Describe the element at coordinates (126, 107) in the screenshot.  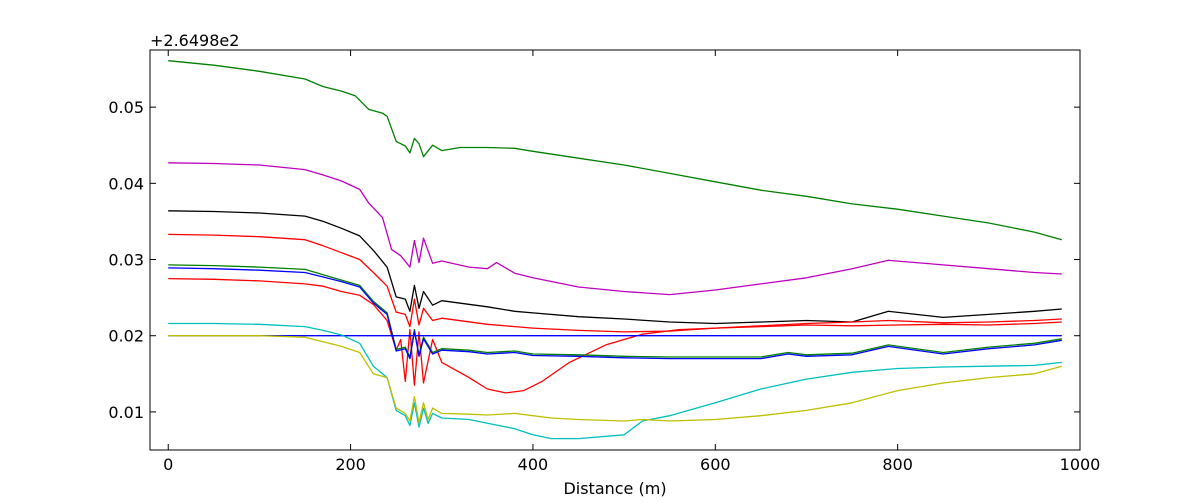
I see `y-tick-label: 0.05` at that location.